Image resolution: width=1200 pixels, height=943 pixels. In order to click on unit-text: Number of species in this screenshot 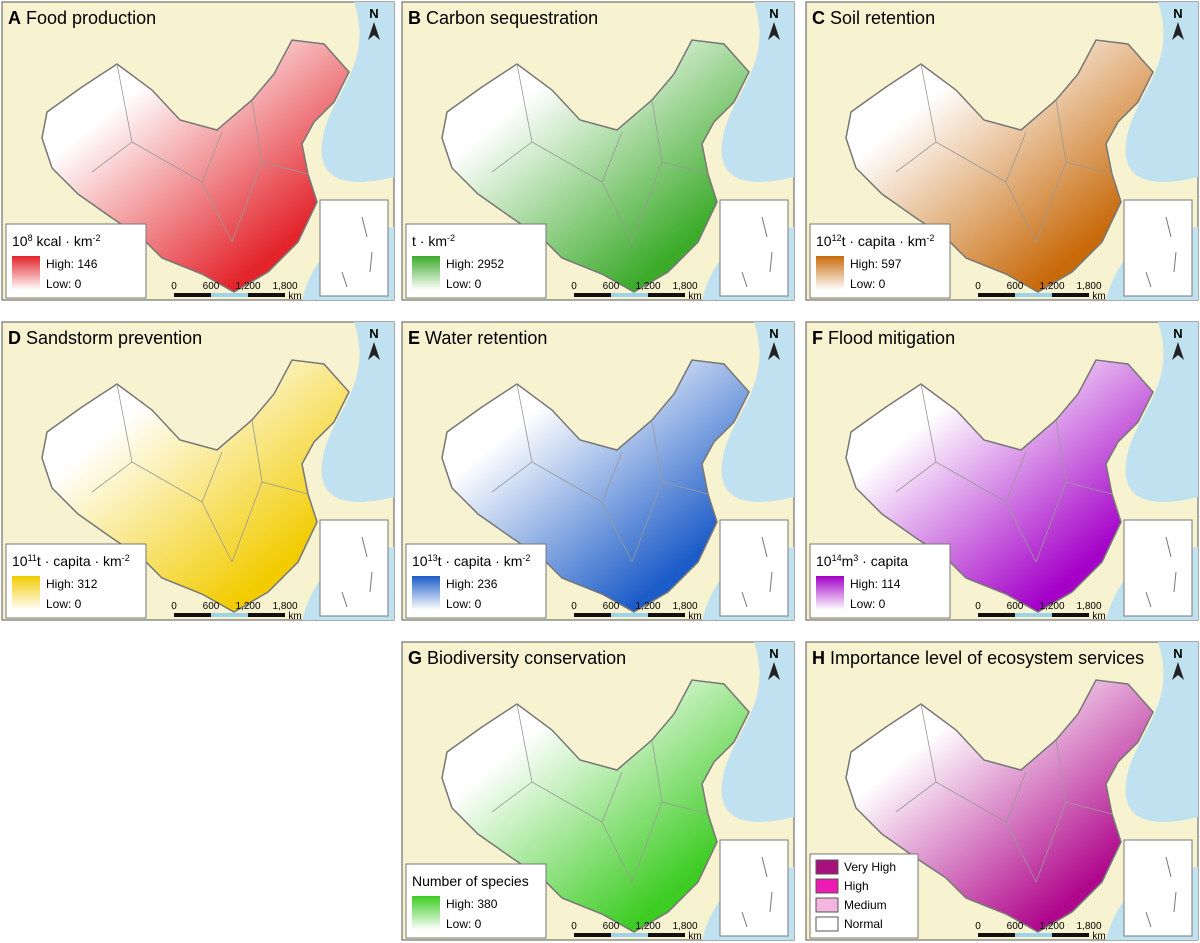, I will do `click(470, 881)`.